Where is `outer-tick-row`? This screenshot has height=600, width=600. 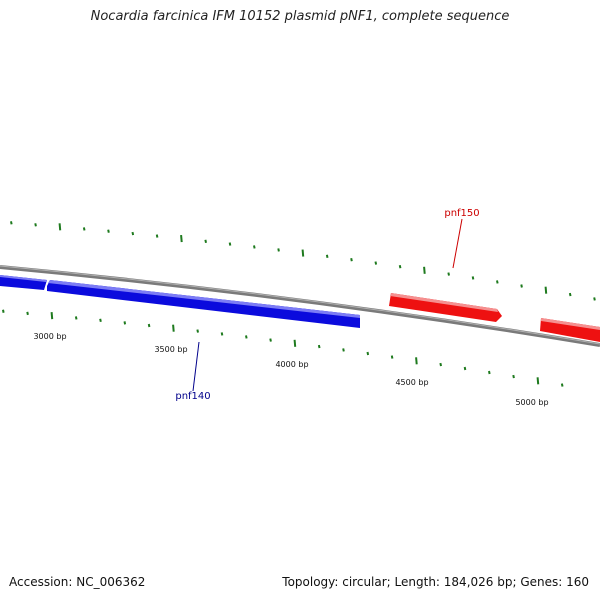
outer-tick-row is located at coordinates (303, 261).